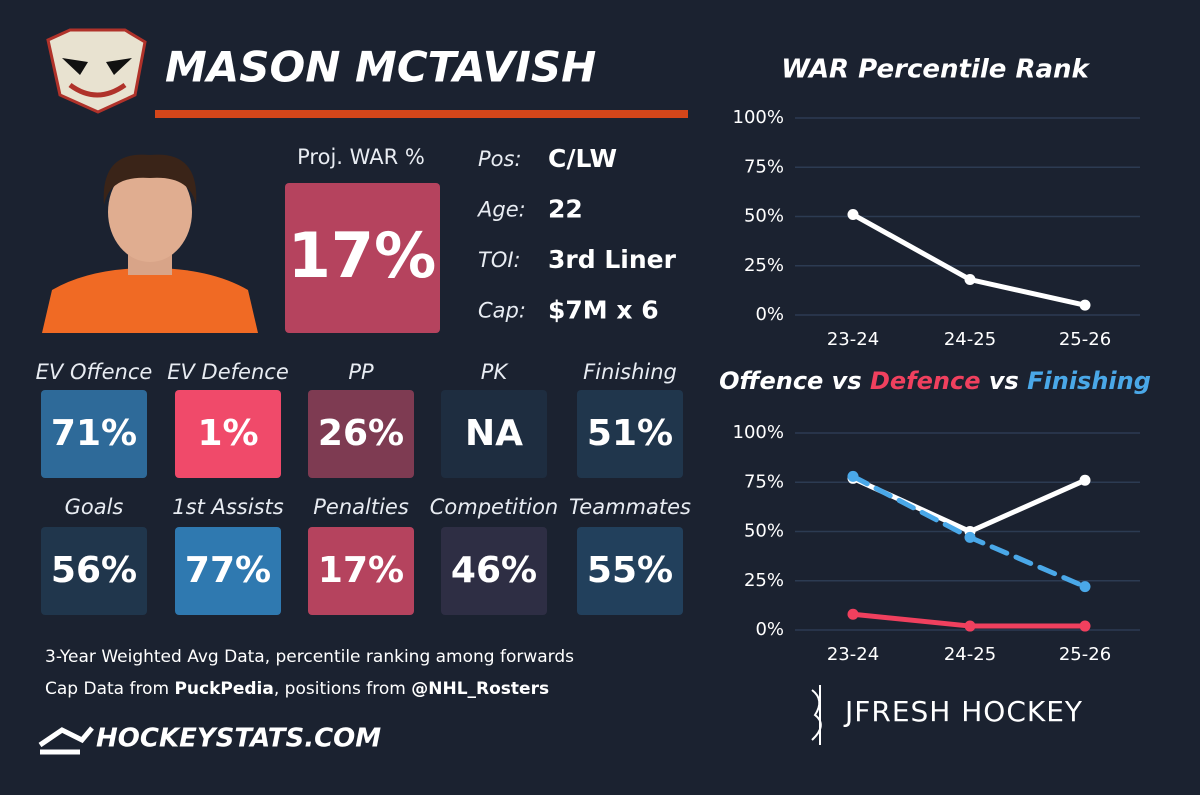 This screenshot has height=795, width=1200. I want to click on player-photo, so click(150, 243).